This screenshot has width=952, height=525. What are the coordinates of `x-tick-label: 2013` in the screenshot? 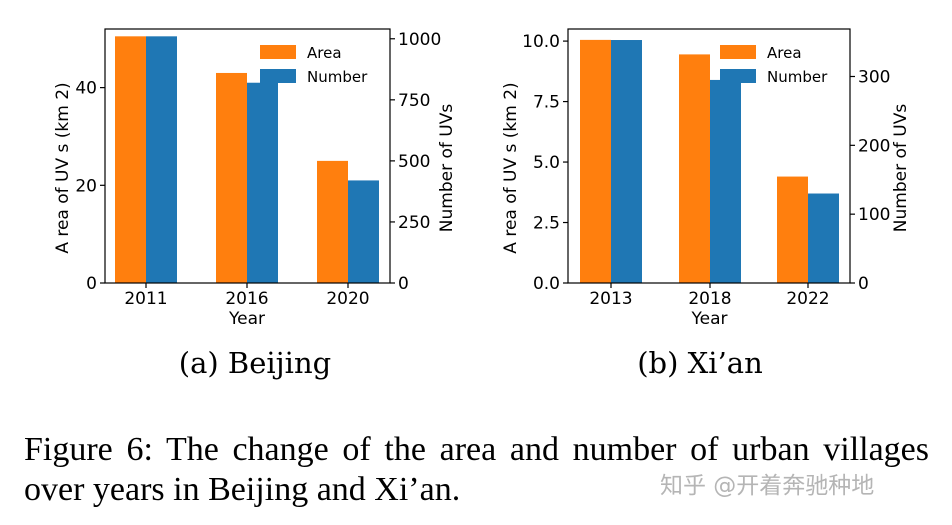 It's located at (610, 299).